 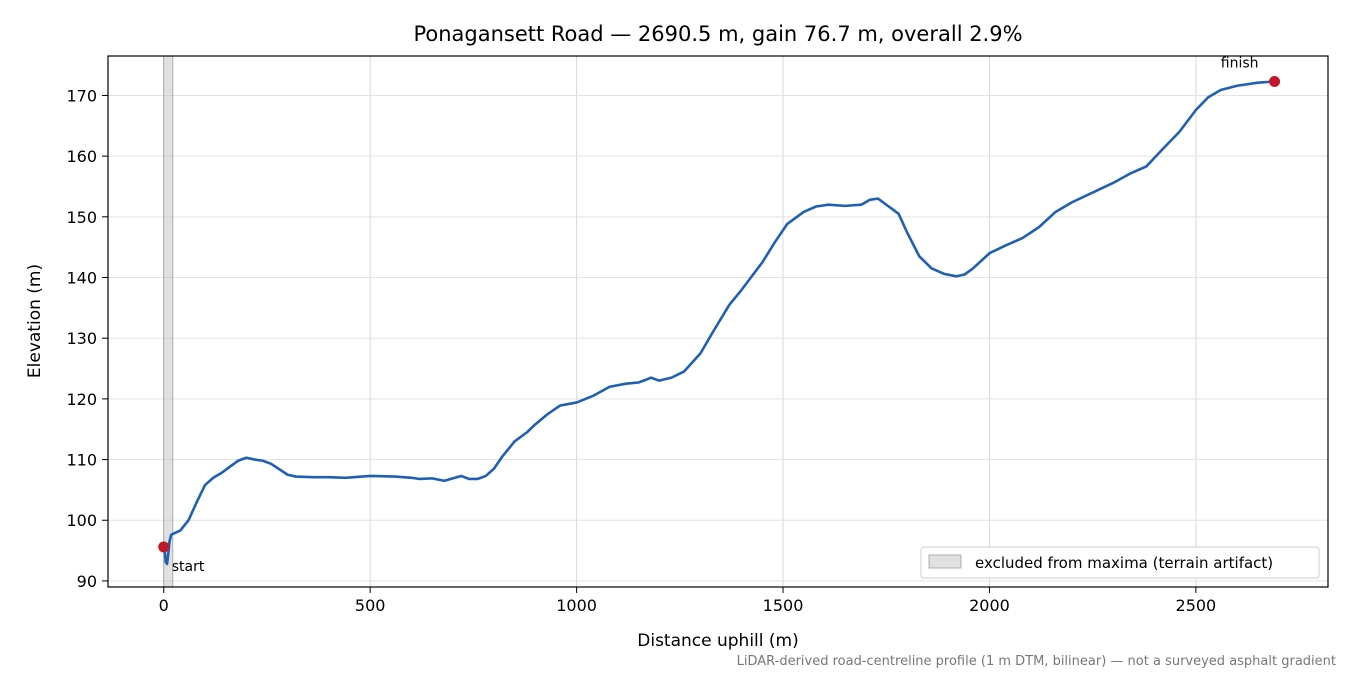 I want to click on excluded-band-layer, so click(x=168, y=321).